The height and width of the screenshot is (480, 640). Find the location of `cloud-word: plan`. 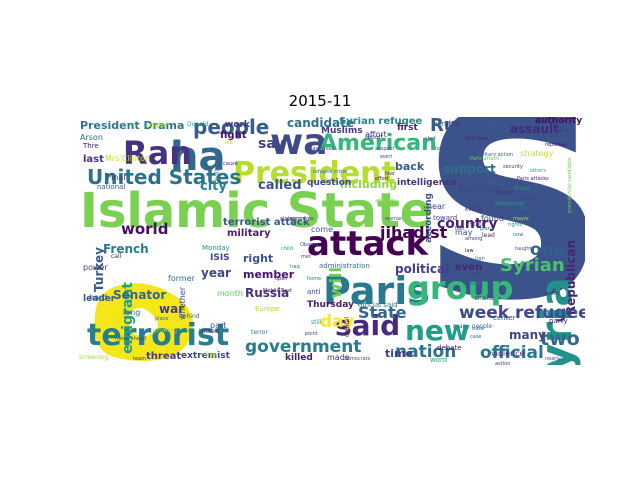

cloud-word: plan is located at coordinates (485, 229).